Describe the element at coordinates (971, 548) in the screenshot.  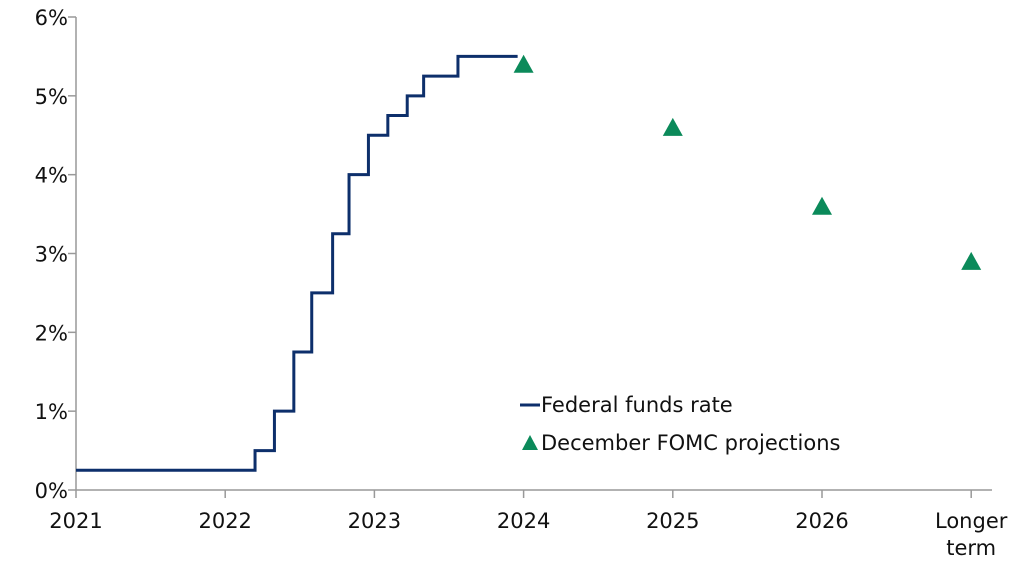
I see `x-tick-label: term` at that location.